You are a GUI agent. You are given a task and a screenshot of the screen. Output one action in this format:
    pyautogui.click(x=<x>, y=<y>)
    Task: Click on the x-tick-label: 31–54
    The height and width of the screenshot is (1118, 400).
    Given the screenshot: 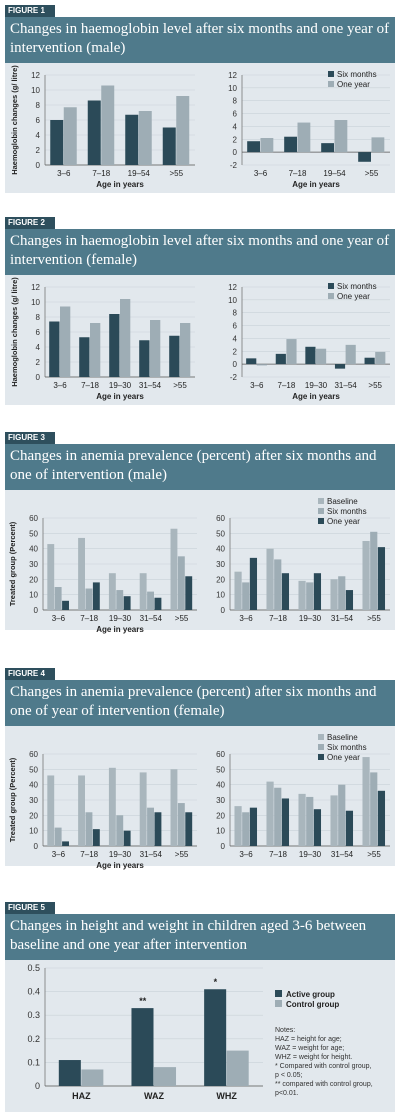 What is the action you would take?
    pyautogui.click(x=150, y=385)
    